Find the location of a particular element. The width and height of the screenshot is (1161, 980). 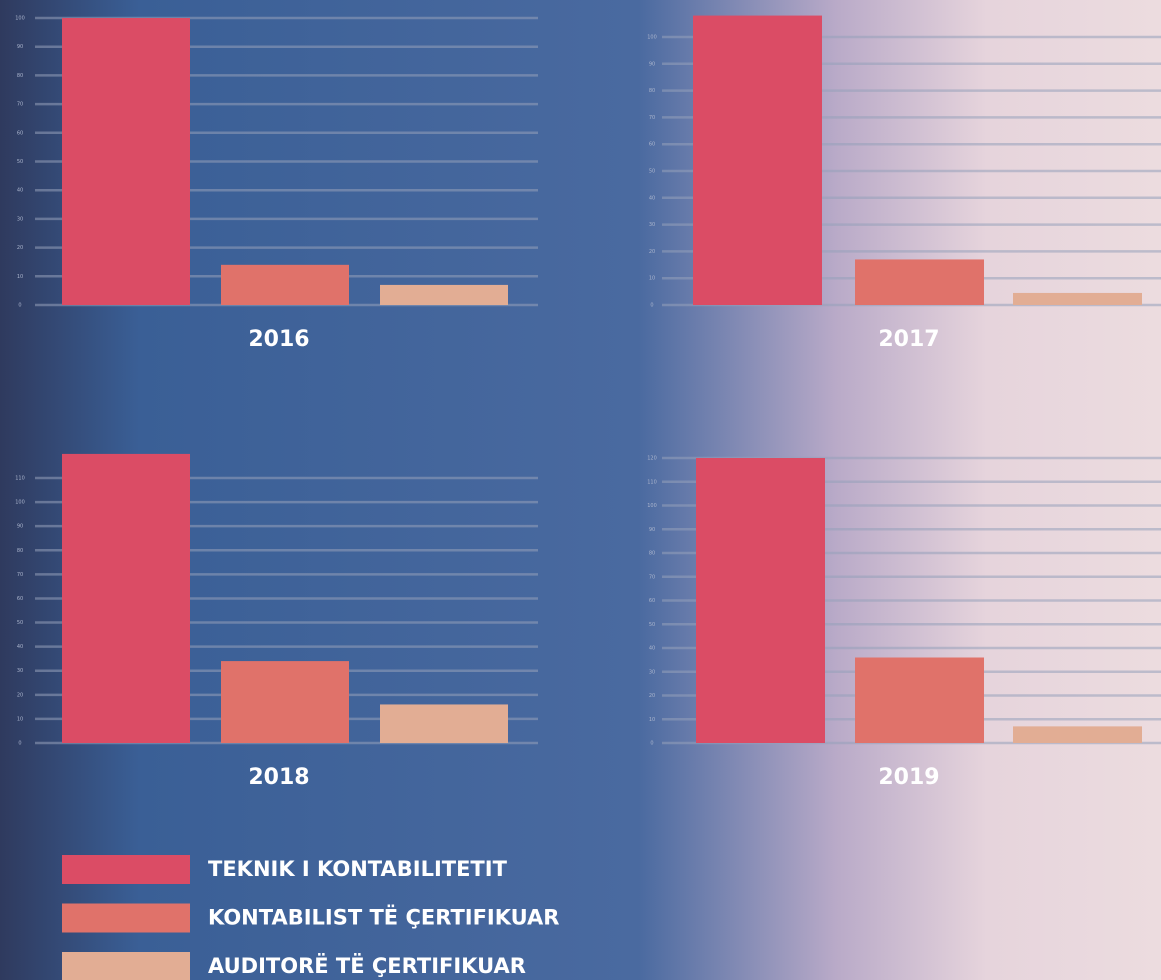

y-tick-label: 120 is located at coordinates (652, 459).